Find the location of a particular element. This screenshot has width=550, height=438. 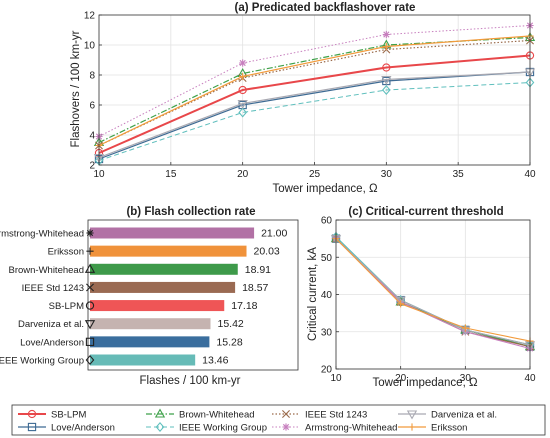

panel-b-bar-ieee-working-group is located at coordinates (143, 360).